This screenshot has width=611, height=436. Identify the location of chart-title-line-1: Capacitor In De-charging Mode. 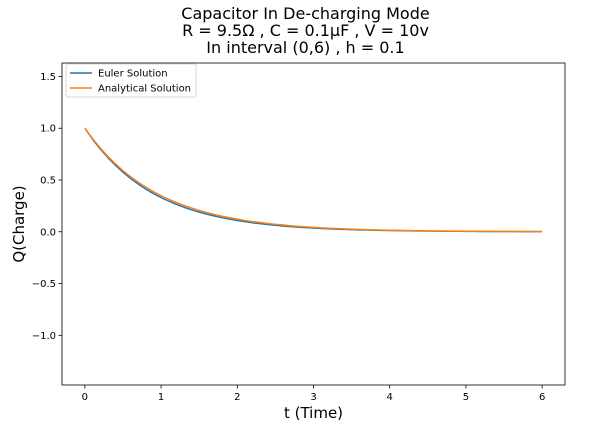
(305, 13).